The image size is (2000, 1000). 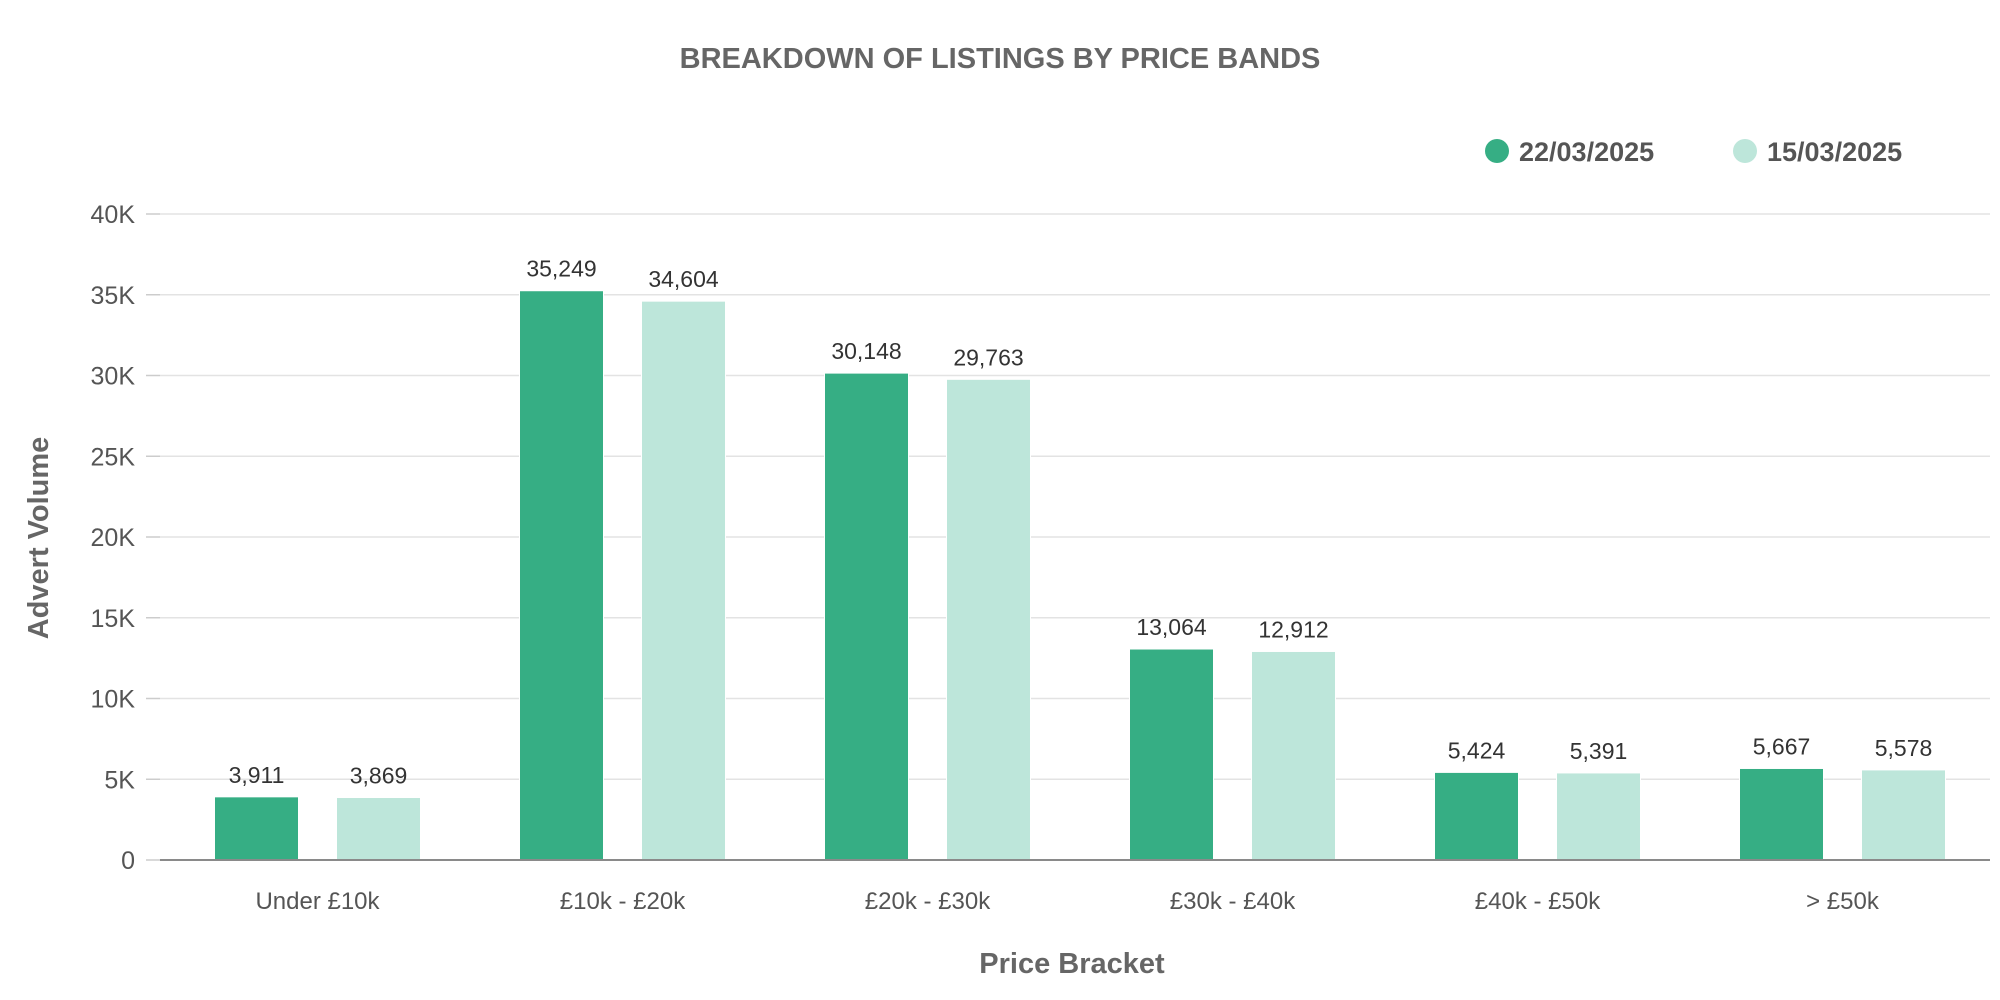 I want to click on y-tick-label: 5K, so click(x=119, y=780).